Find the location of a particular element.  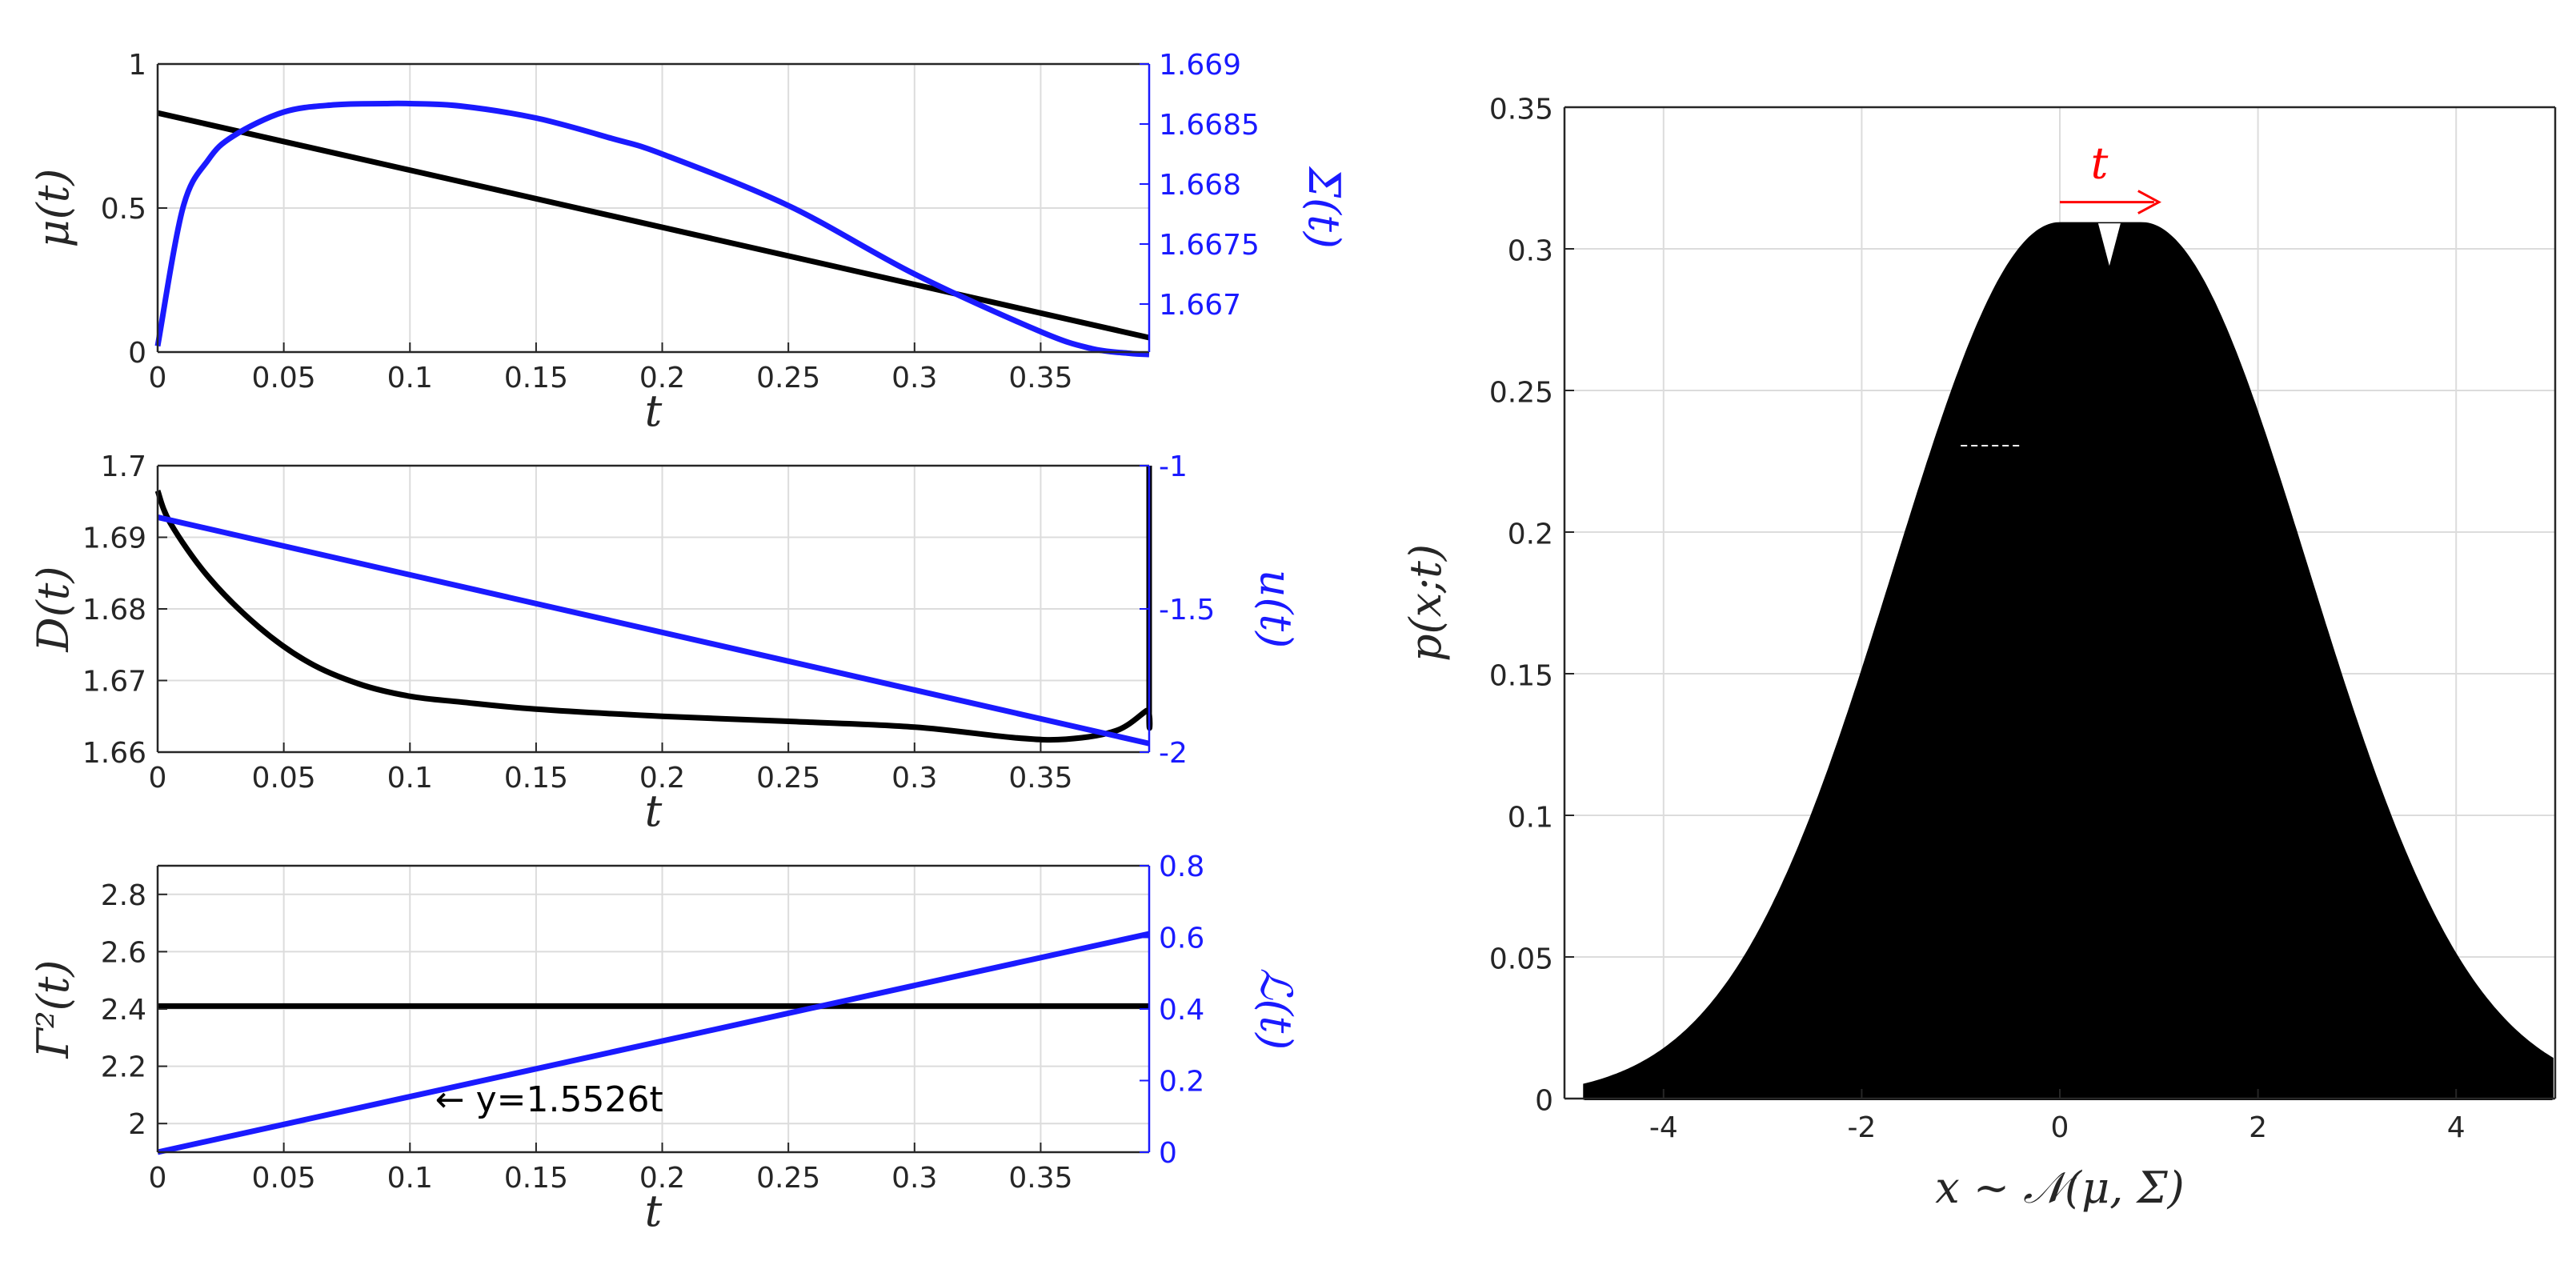

y-tick-label: 0.2 is located at coordinates (1530, 534).